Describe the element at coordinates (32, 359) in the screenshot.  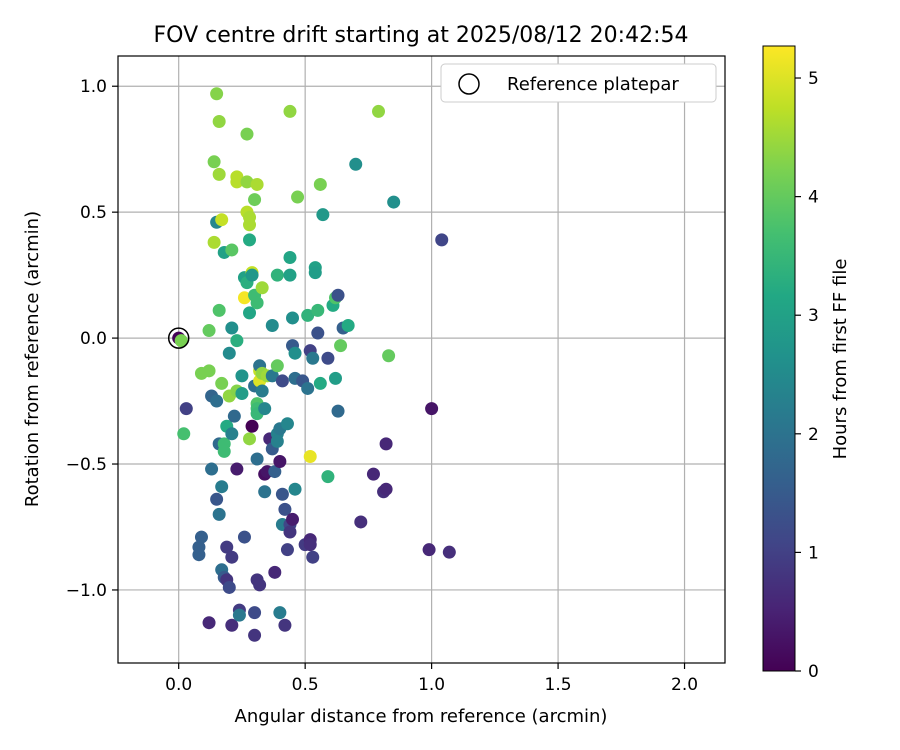
I see `y-axis-label: Rotation from reference (arcmin)` at that location.